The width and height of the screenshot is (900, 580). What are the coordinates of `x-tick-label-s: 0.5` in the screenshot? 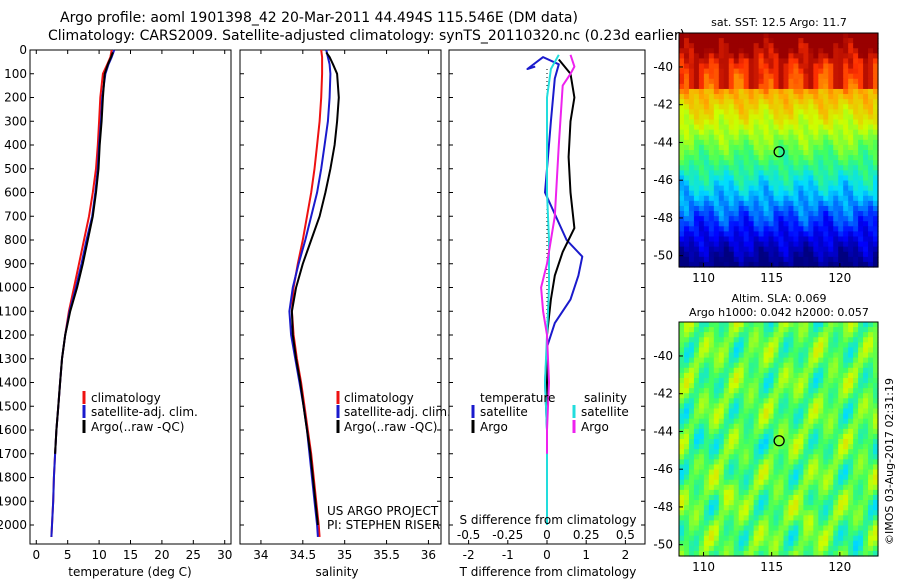 It's located at (625, 535).